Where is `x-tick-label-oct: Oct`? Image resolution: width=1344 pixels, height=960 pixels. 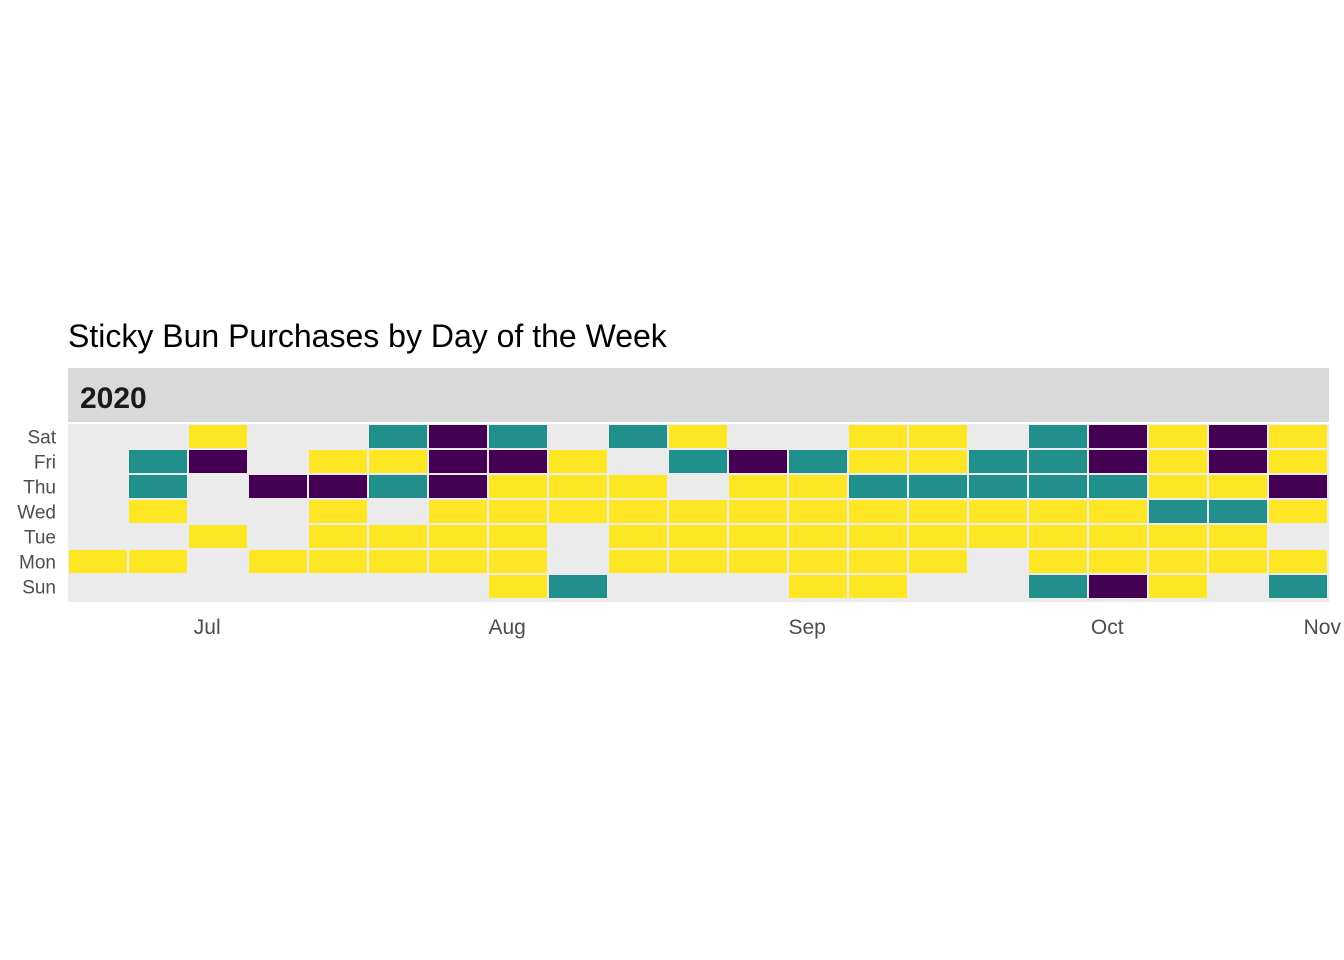
x-tick-label-oct: Oct is located at coordinates (1107, 627).